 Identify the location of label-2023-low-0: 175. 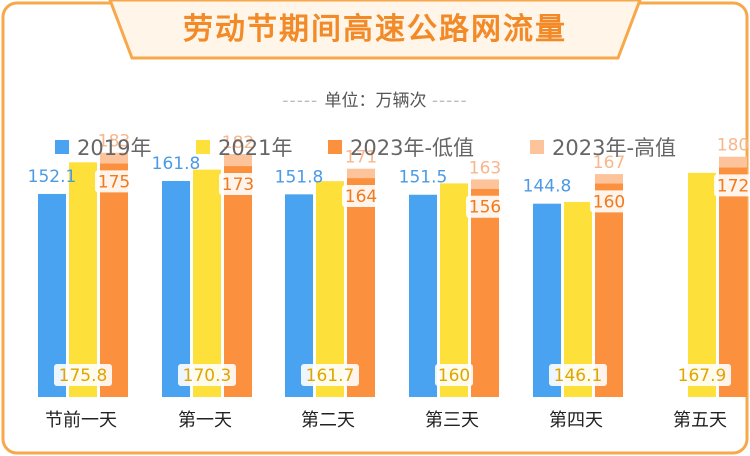
(114, 182).